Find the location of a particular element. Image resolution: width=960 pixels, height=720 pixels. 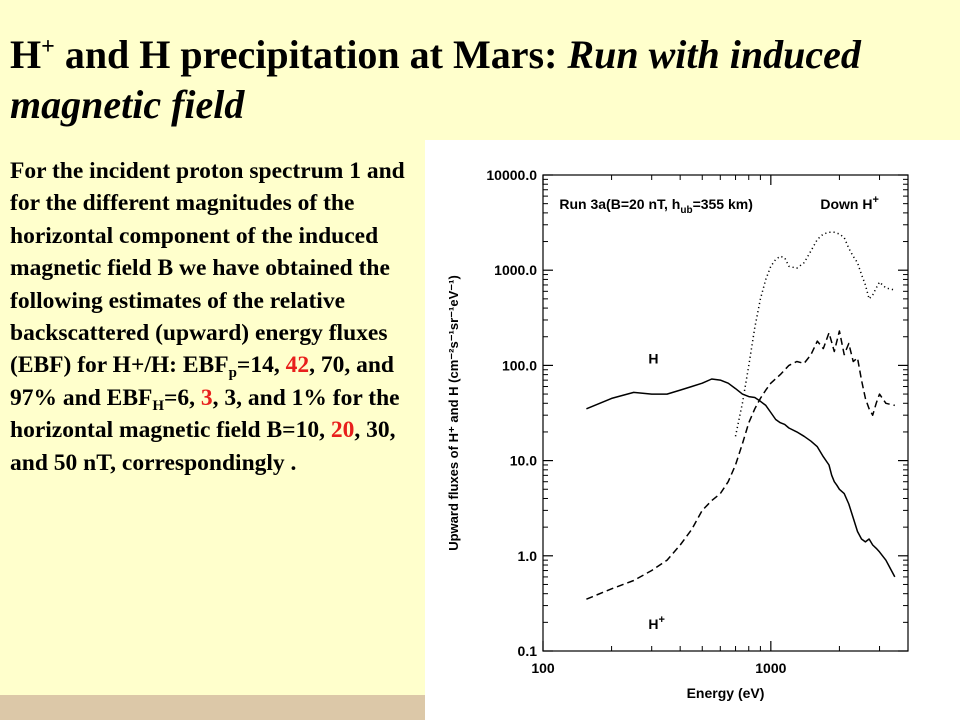

title-plus-superscript: + is located at coordinates (48, 47).